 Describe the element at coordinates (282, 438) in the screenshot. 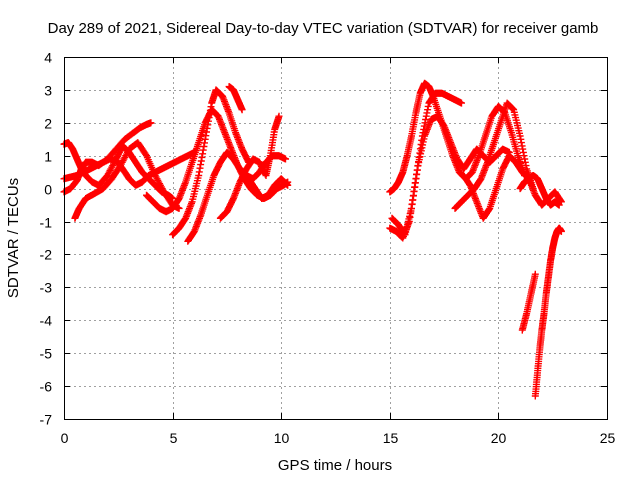

I see `x-tick-label: 10` at that location.